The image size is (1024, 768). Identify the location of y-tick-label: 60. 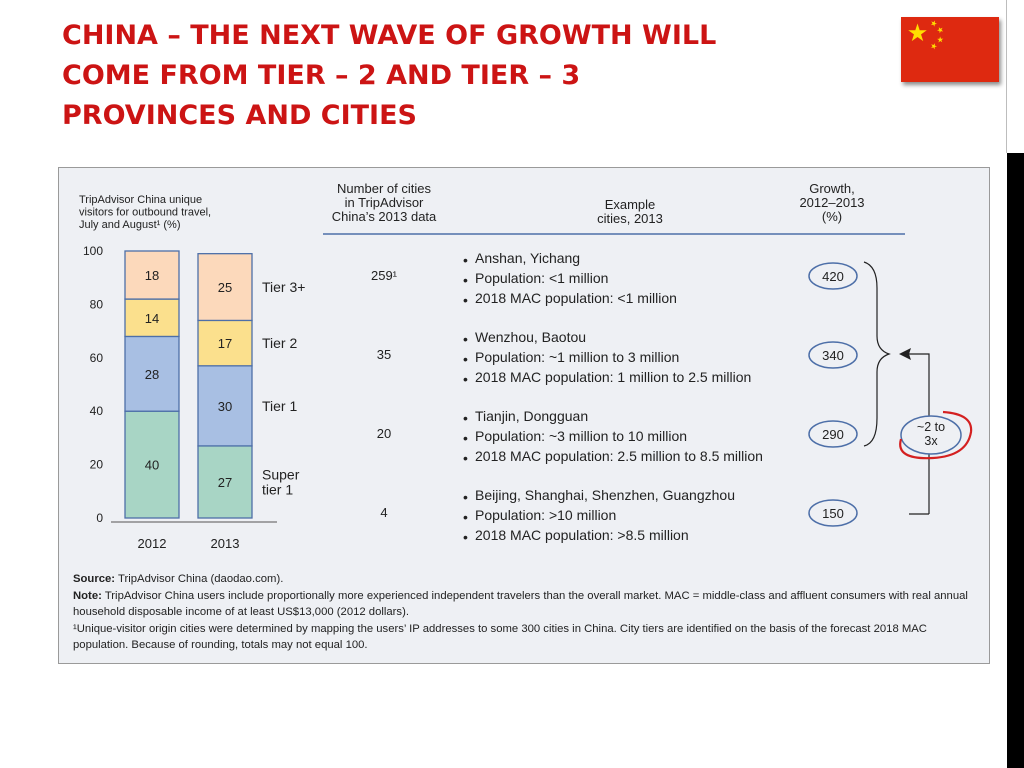
(97, 358).